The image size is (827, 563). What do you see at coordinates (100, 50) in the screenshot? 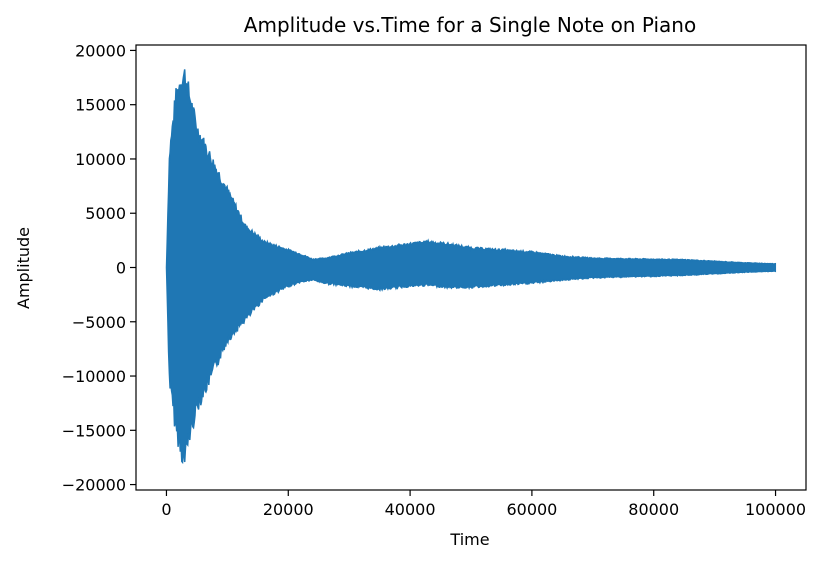
I see `y-tick-label: 20000` at bounding box center [100, 50].